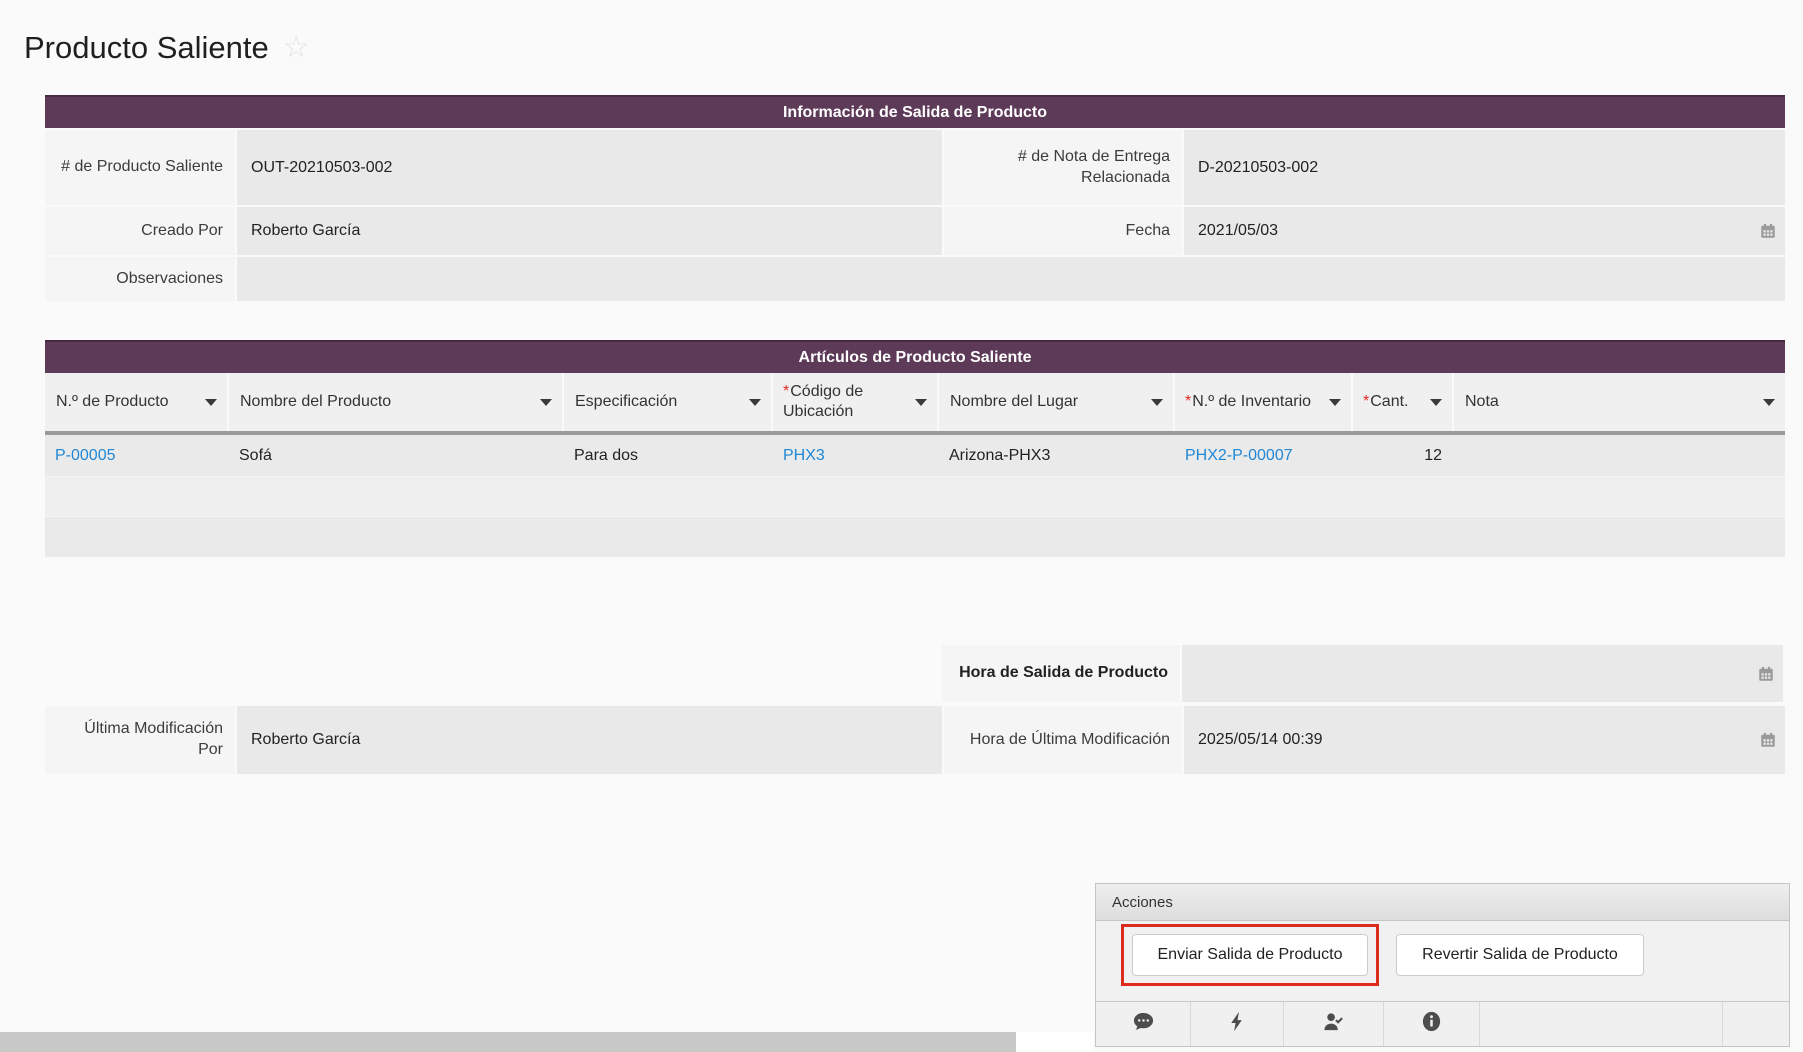 The height and width of the screenshot is (1052, 1803). I want to click on revert-outgoing-button: Revertir Salida de Producto, so click(1520, 955).